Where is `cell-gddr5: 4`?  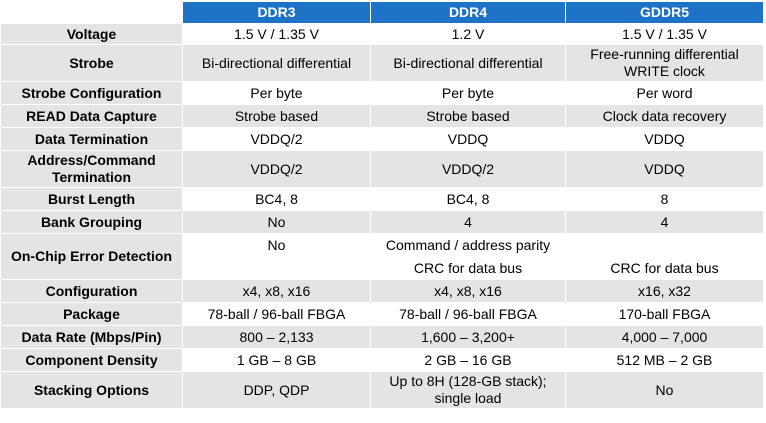
cell-gddr5: 4 is located at coordinates (664, 222).